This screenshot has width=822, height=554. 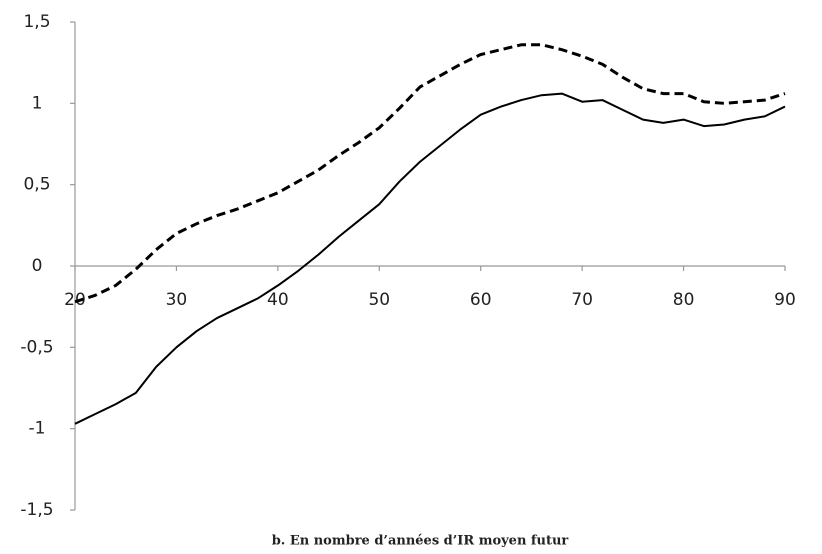 I want to click on x-tick-label: 30, so click(x=177, y=300).